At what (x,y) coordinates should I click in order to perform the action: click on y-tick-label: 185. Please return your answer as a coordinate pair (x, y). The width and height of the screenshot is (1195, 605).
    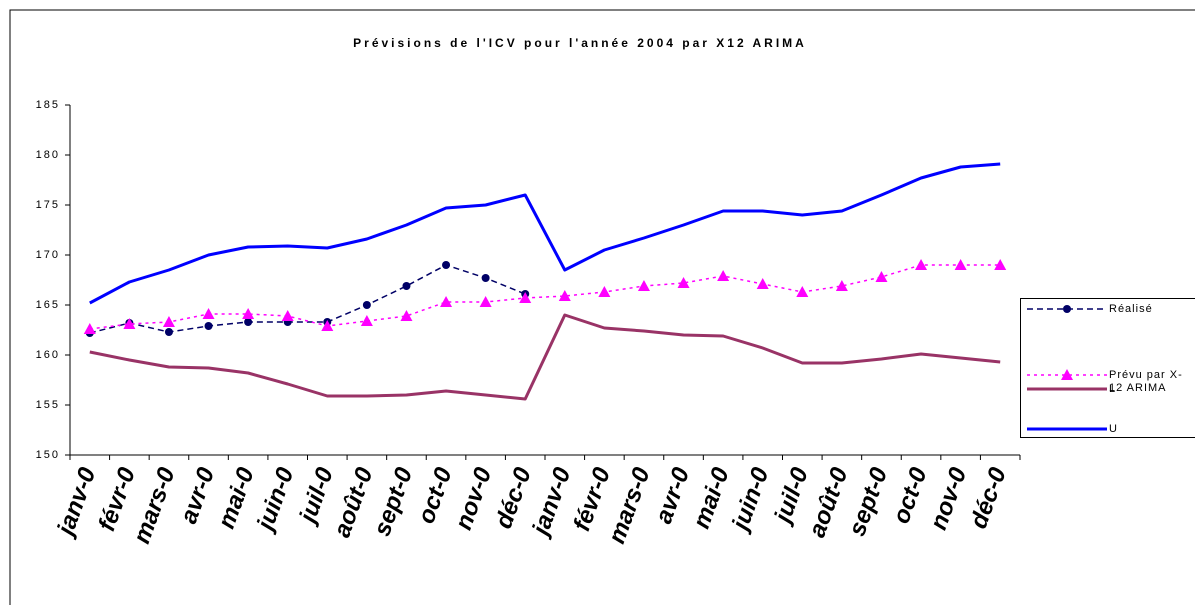
    Looking at the image, I should click on (48, 105).